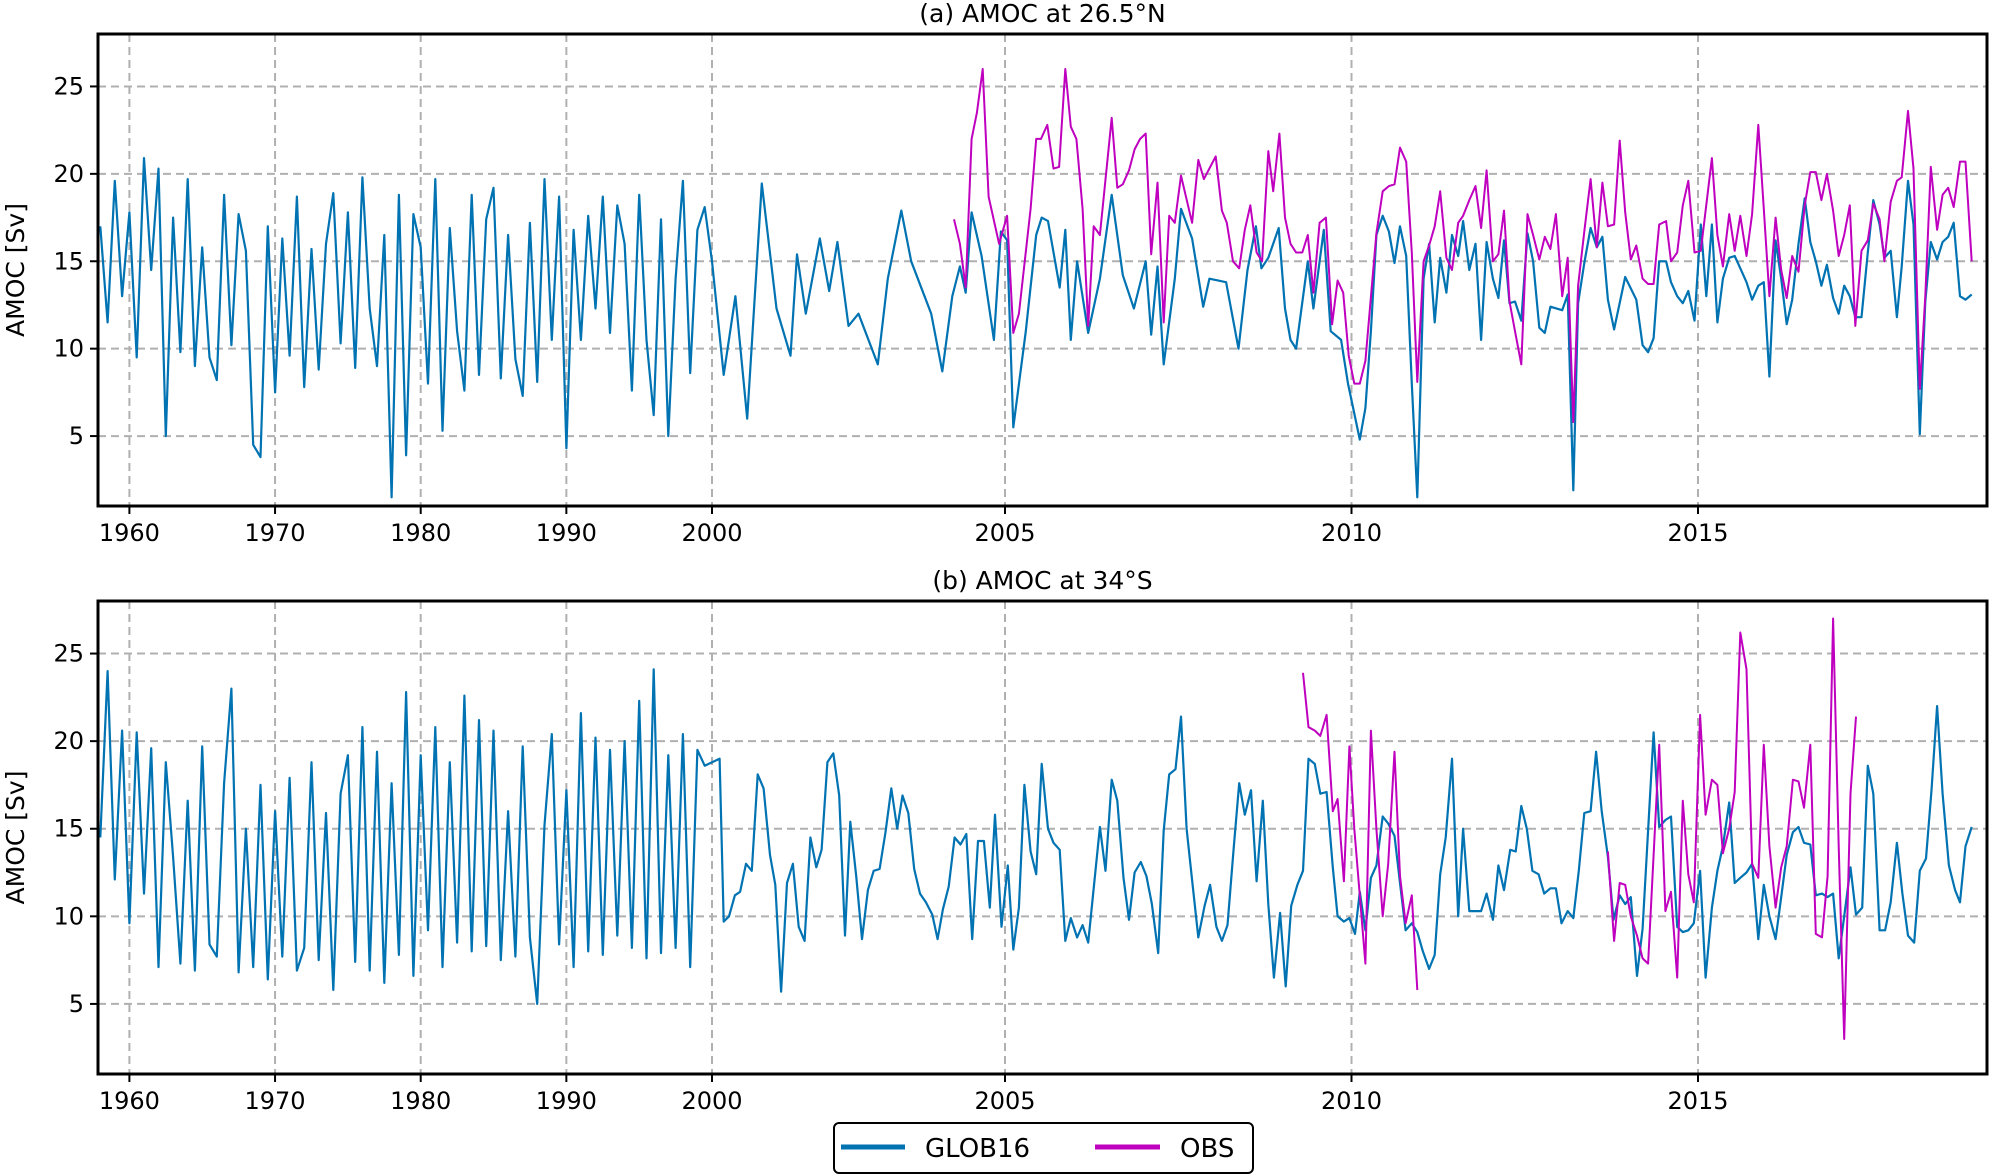  Describe the element at coordinates (1042, 580) in the screenshot. I see `panel-title: (b) AMOC at 34°S` at that location.